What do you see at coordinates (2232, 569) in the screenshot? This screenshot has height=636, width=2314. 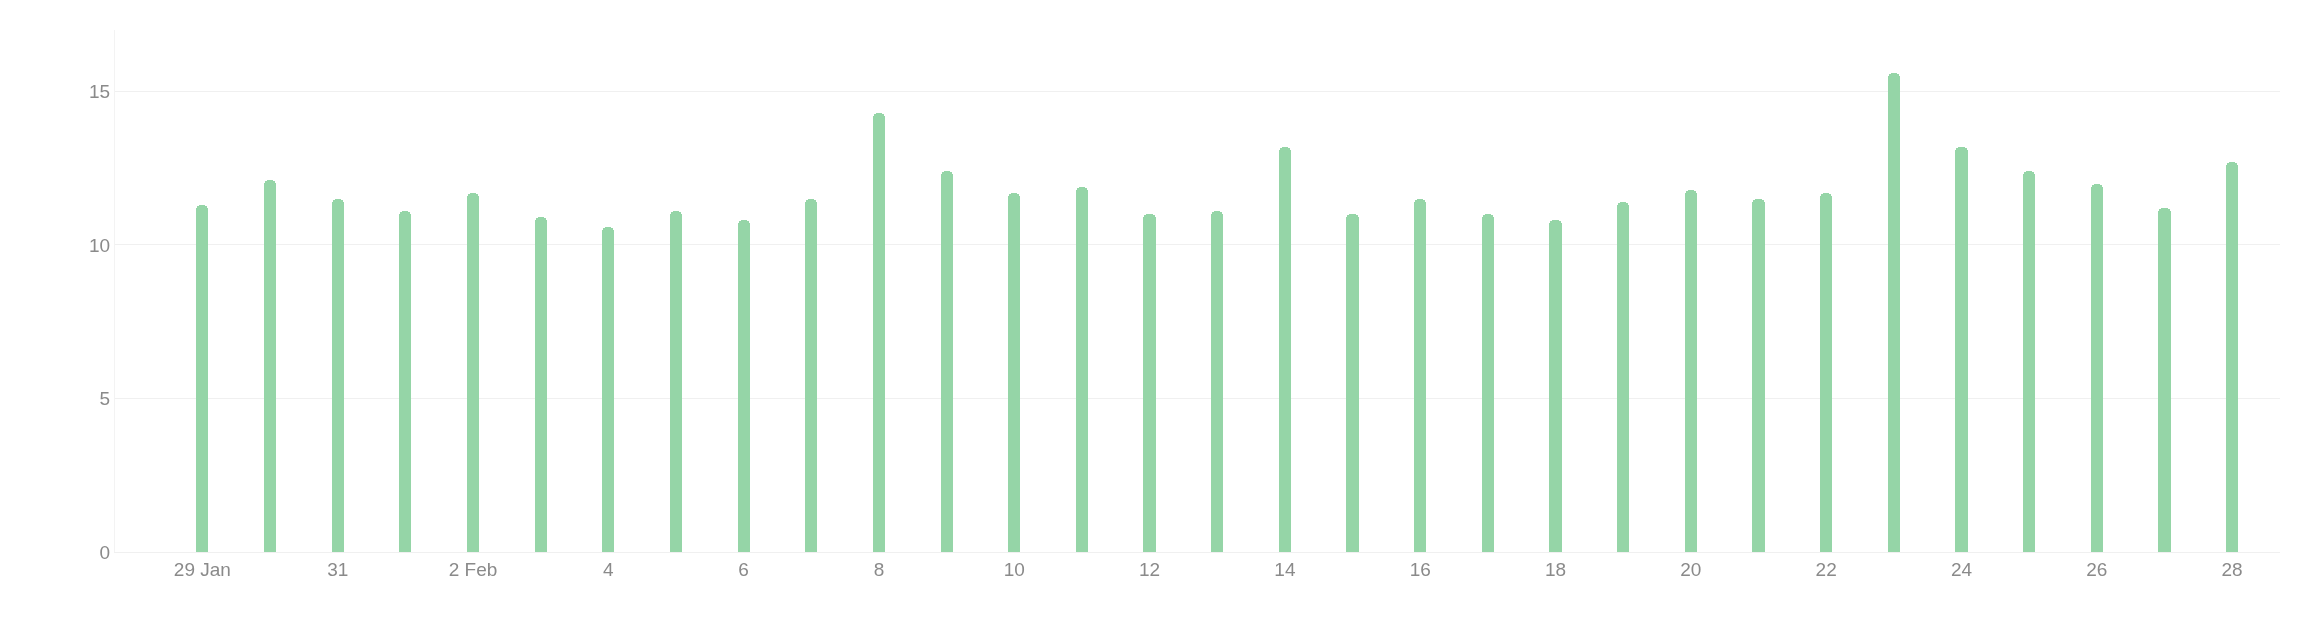 I see `x-tick-label: 28` at bounding box center [2232, 569].